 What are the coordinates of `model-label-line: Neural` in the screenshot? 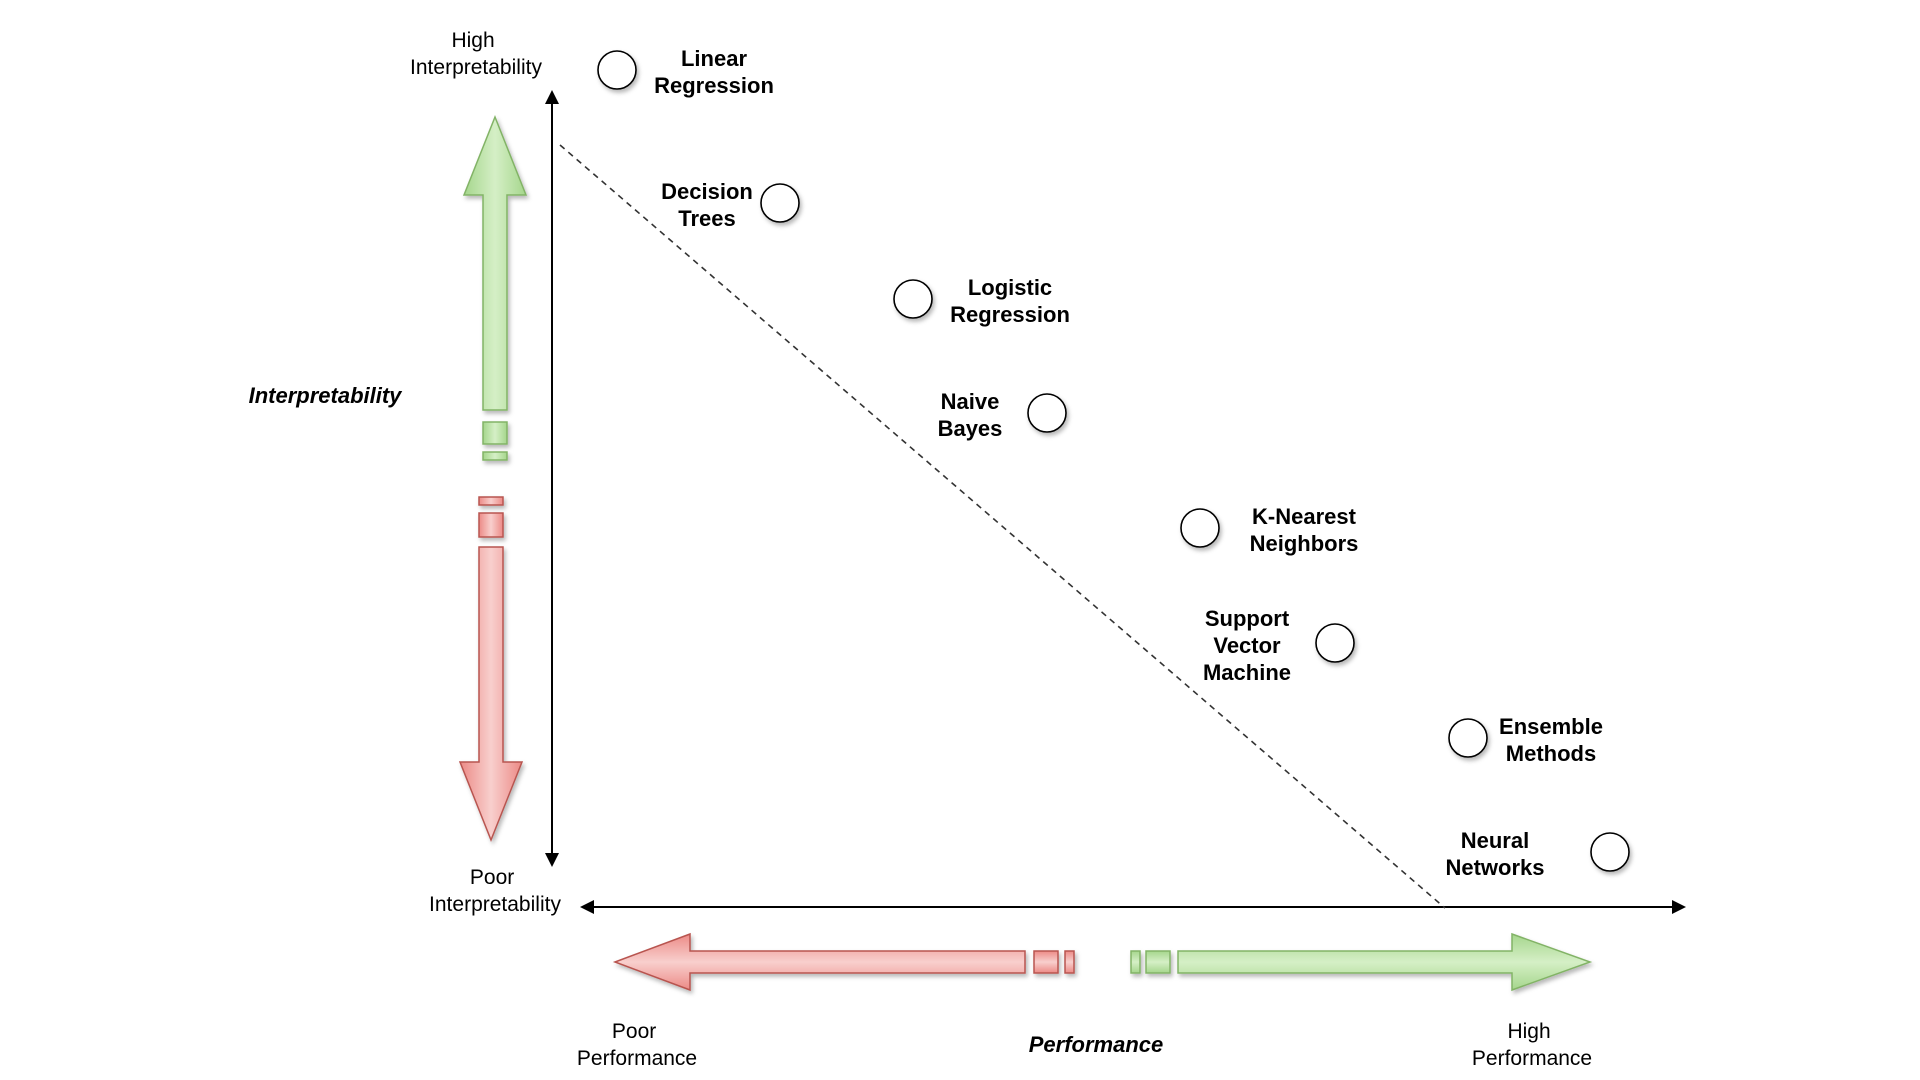 It's located at (1495, 840).